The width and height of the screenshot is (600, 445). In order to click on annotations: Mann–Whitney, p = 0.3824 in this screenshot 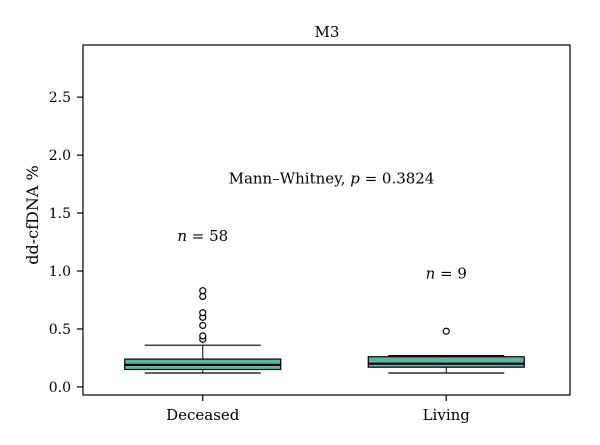, I will do `click(332, 178)`.